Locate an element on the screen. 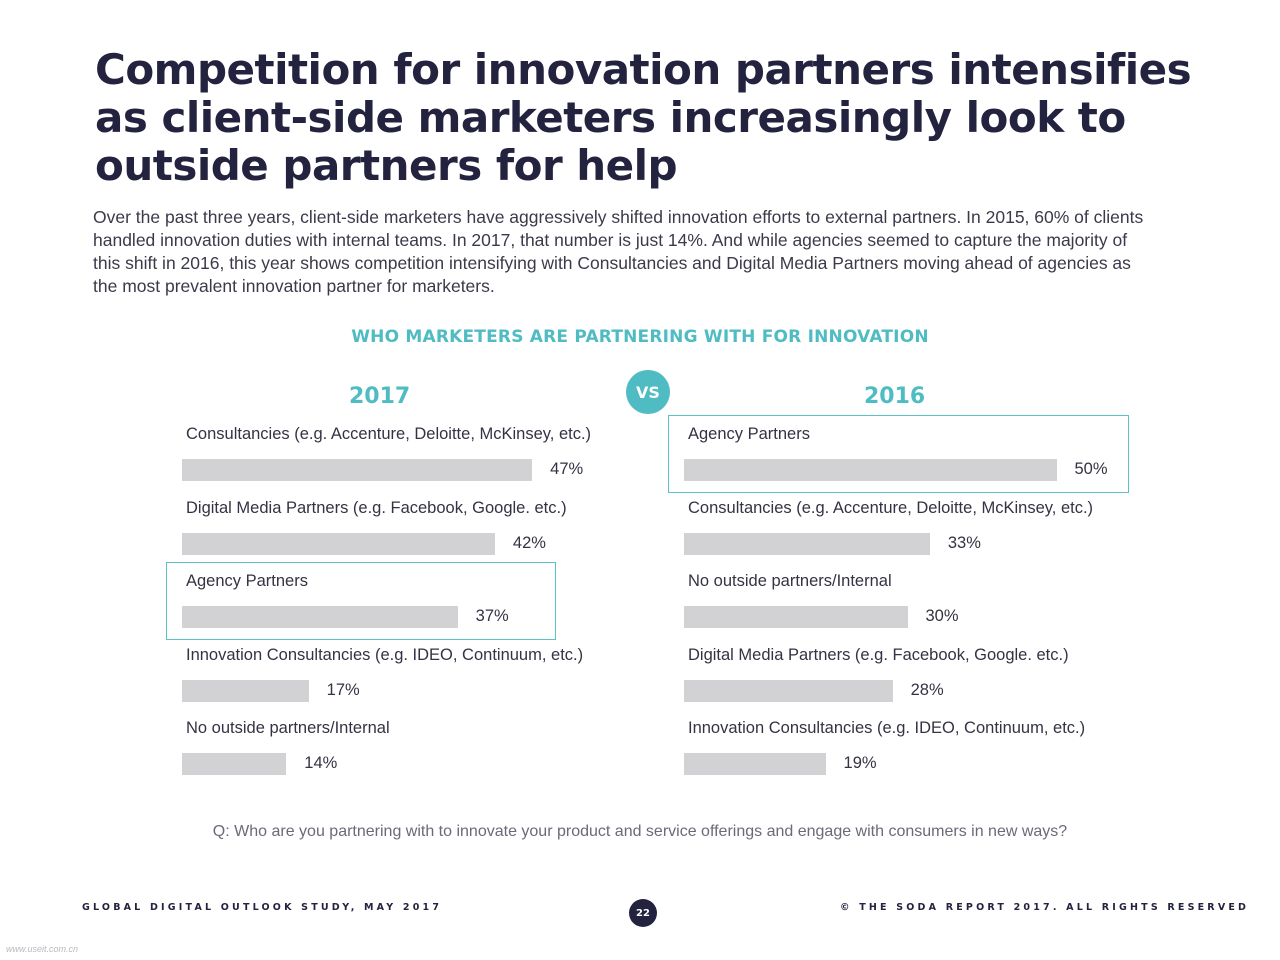 The image size is (1280, 960). page-number: 22 is located at coordinates (643, 913).